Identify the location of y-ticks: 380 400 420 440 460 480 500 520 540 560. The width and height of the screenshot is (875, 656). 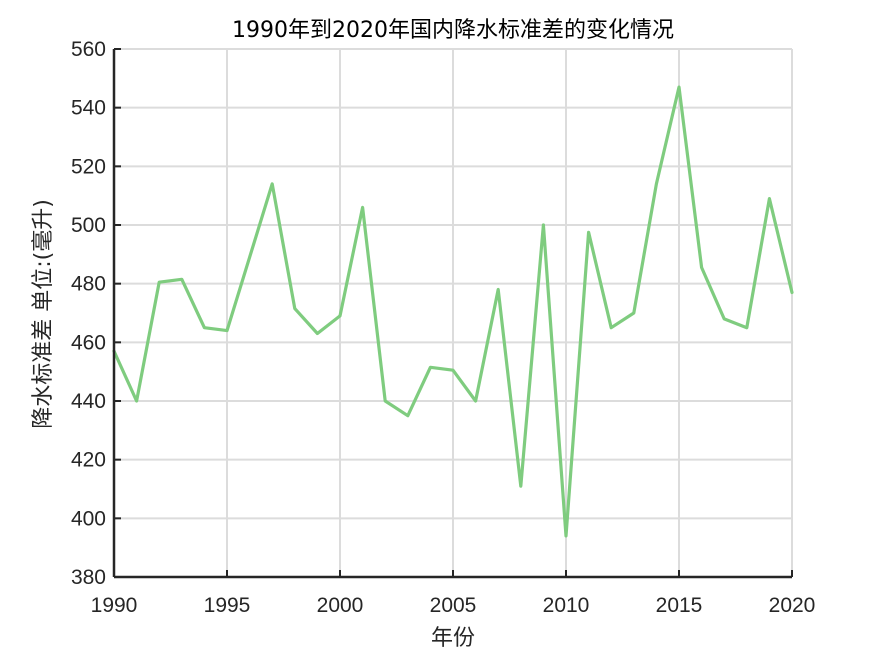
(96, 313).